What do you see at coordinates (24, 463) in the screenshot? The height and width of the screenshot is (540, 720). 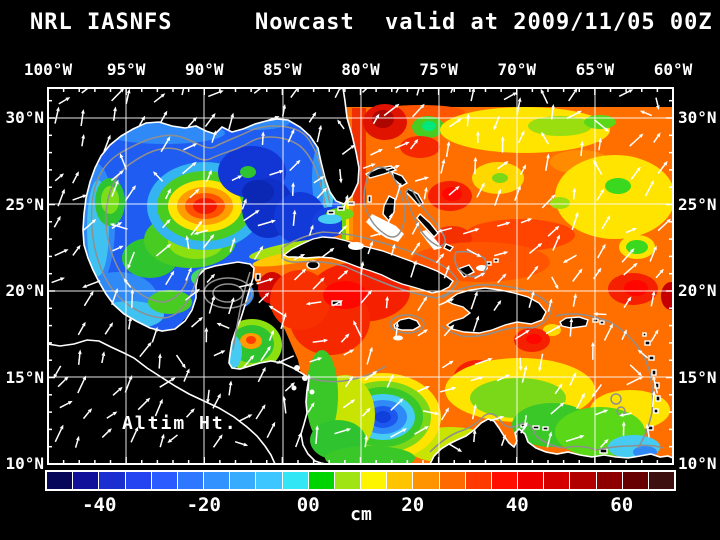 I see `lat-tick-left: 10°N` at bounding box center [24, 463].